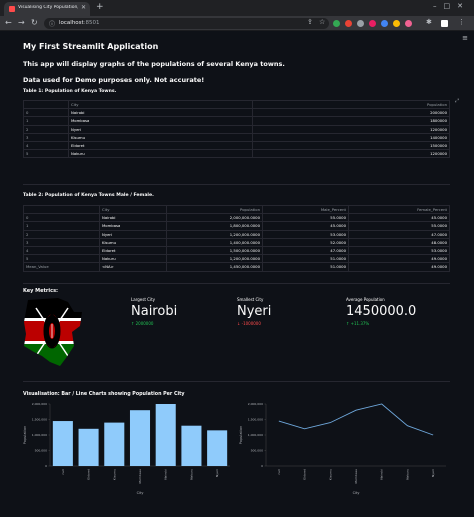 The width and height of the screenshot is (474, 517). Describe the element at coordinates (133, 242) in the screenshot. I see `table-cell: Kisumu` at that location.